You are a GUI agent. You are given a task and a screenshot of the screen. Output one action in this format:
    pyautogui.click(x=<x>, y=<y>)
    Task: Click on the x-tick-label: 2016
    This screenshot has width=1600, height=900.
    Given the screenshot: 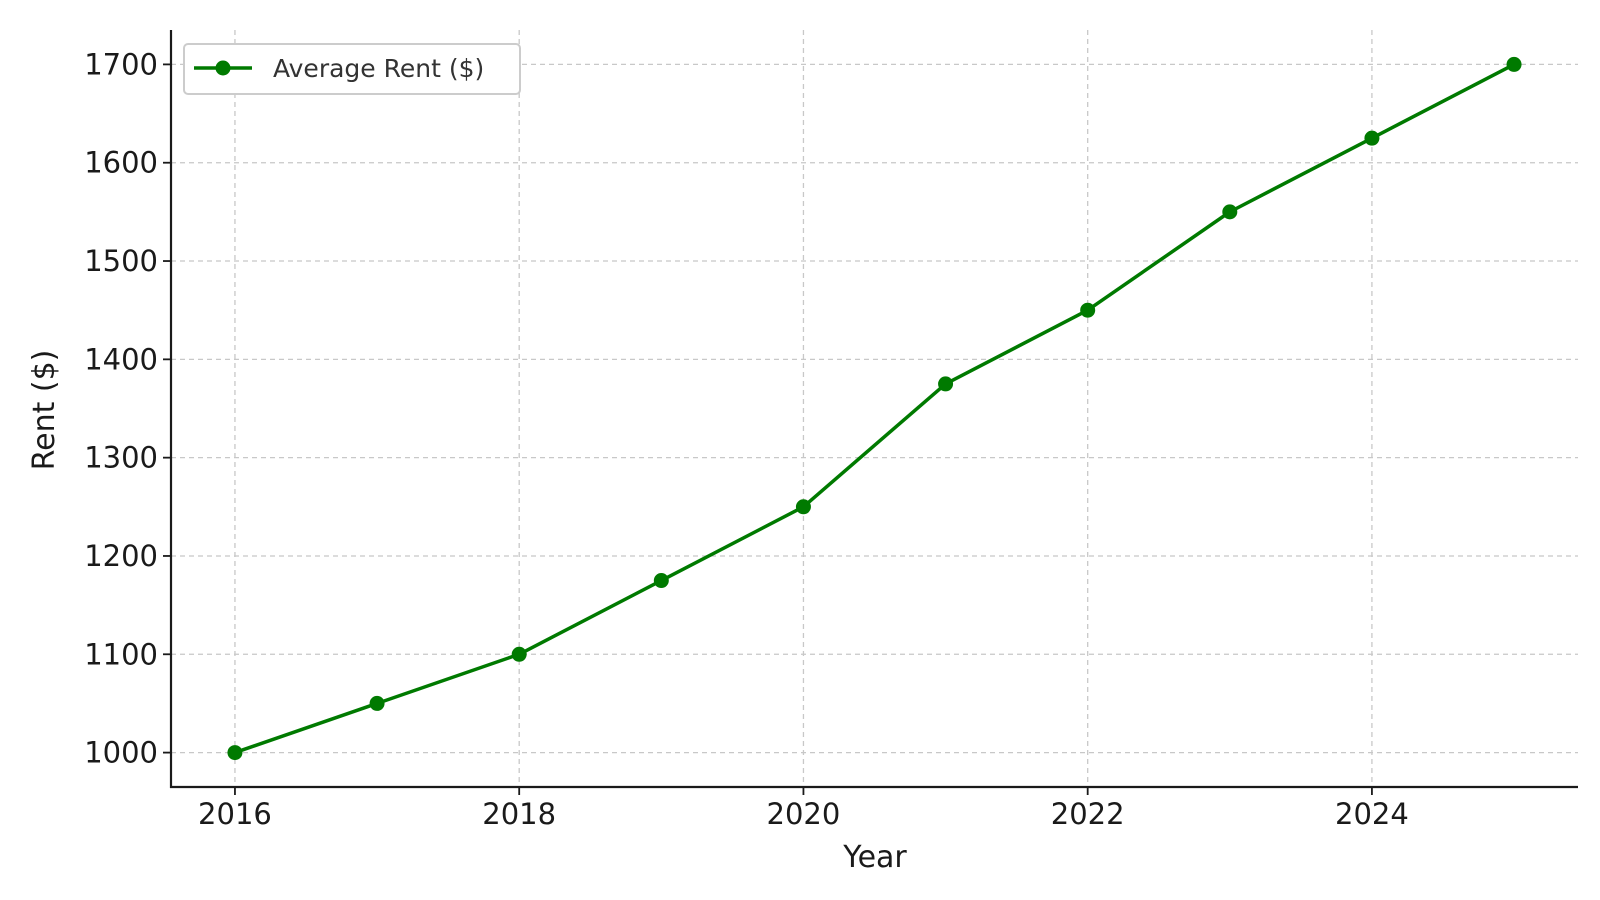 What is the action you would take?
    pyautogui.click(x=235, y=814)
    